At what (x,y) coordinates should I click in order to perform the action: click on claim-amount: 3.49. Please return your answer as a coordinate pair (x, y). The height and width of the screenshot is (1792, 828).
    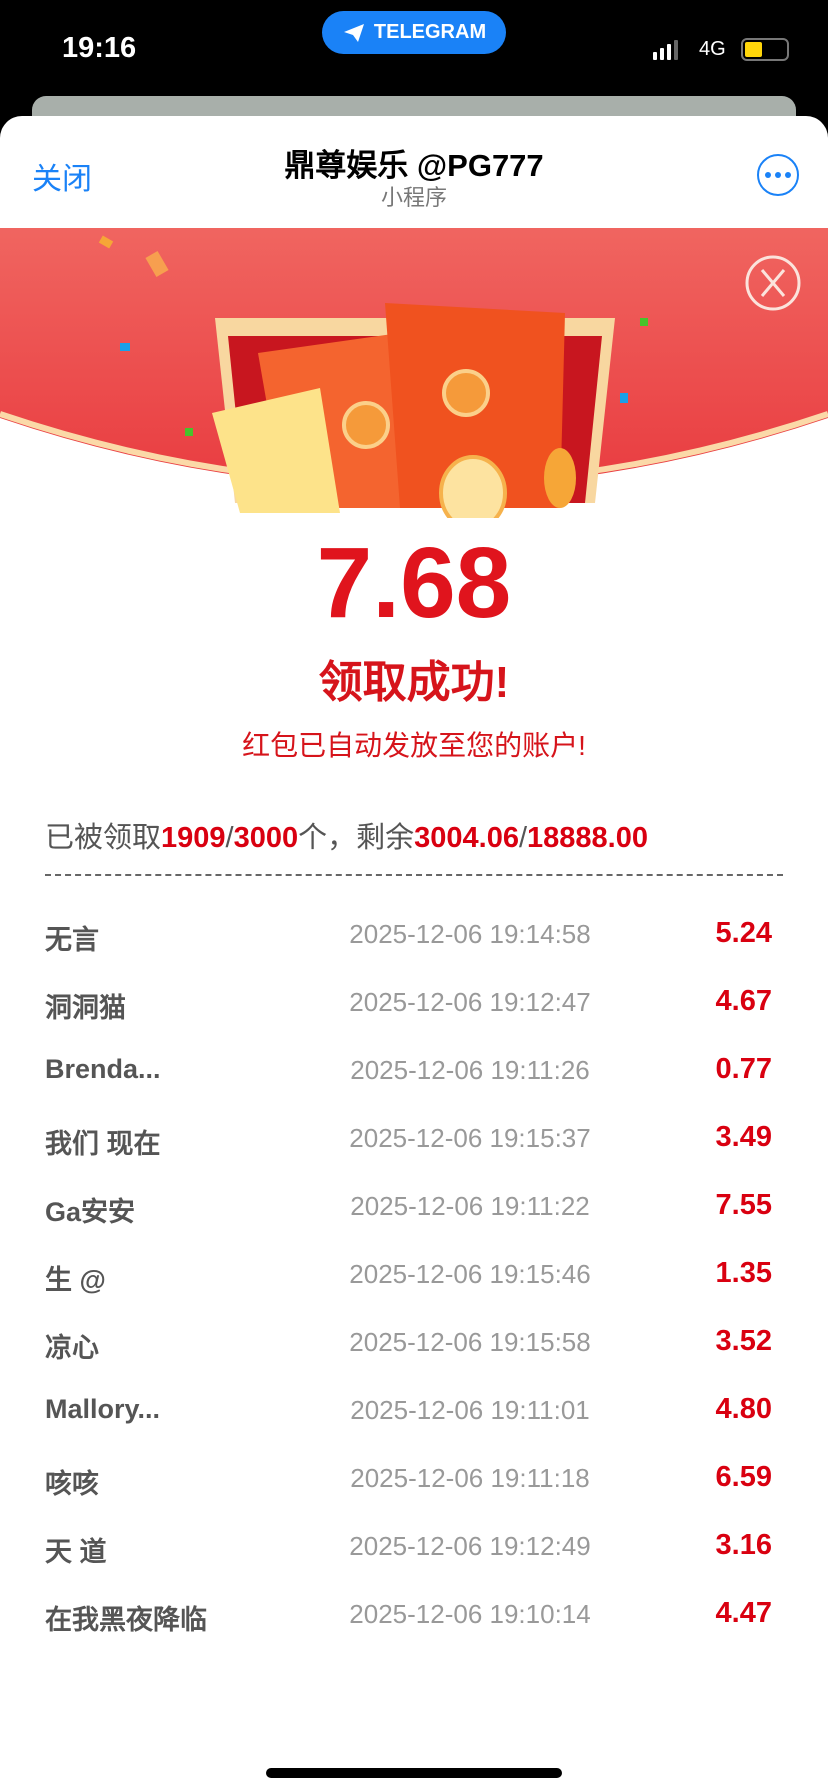
    Looking at the image, I should click on (743, 1137).